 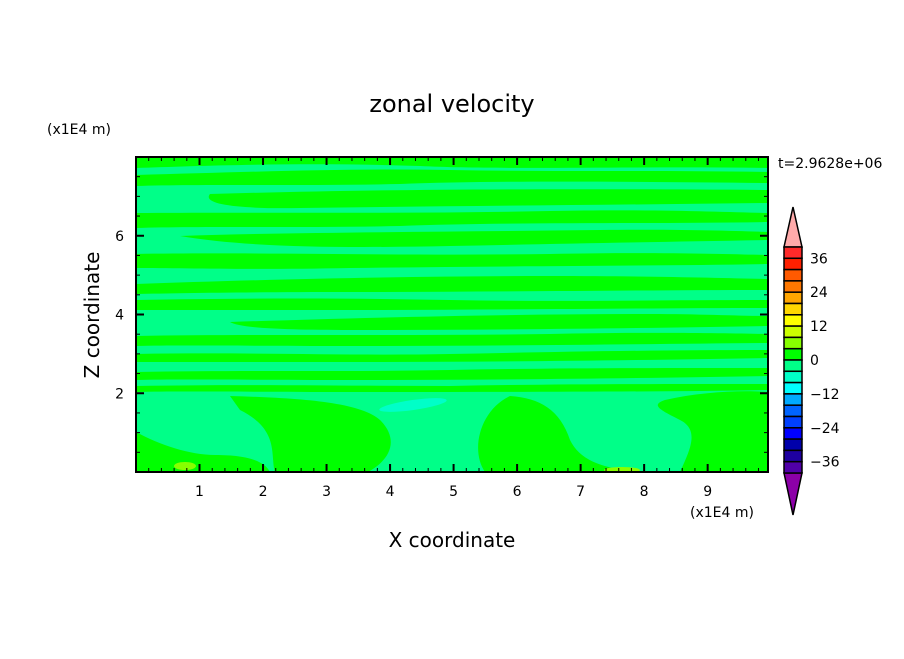 I want to click on x-tick-labels: 1 2 3 4 5 6 7 8 9, so click(x=453, y=492).